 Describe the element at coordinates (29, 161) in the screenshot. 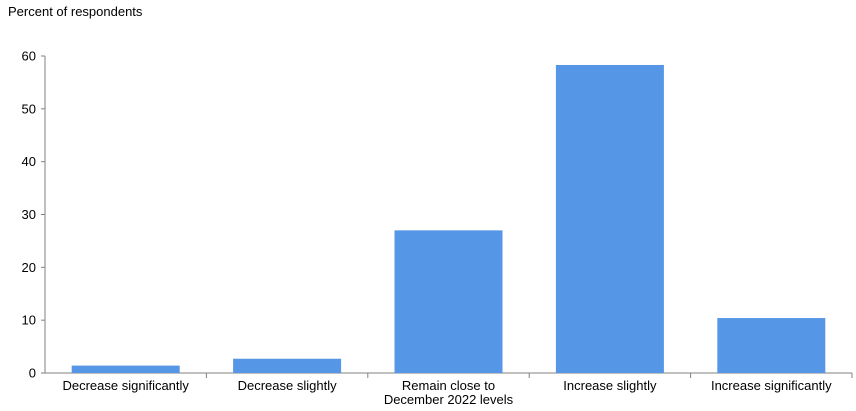

I see `y-tick-label: 40` at that location.